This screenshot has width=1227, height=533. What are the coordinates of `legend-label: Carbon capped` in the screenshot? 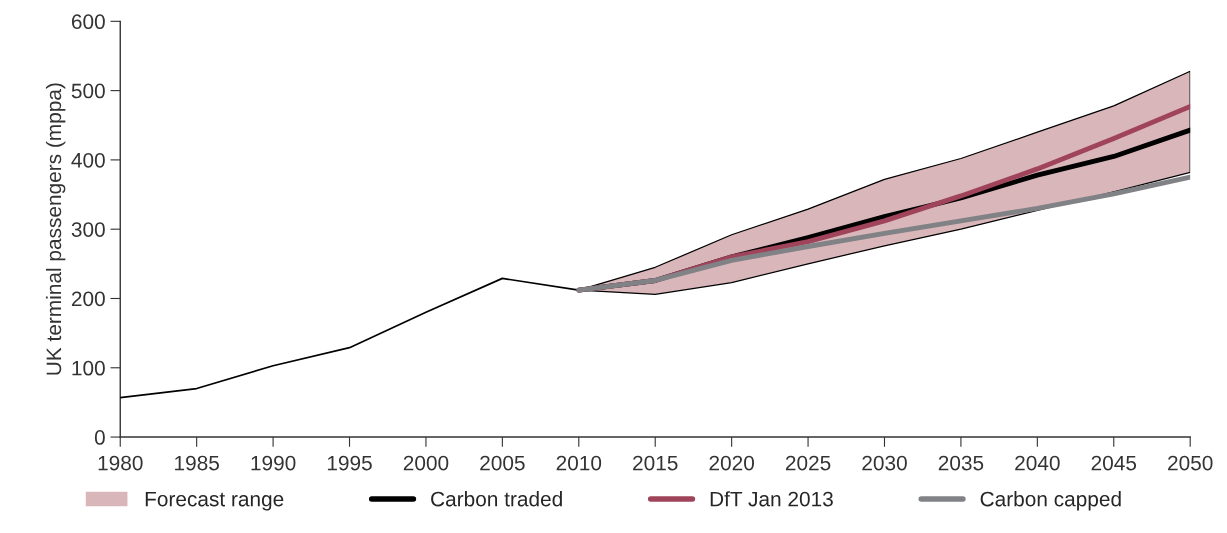 It's located at (1050, 501).